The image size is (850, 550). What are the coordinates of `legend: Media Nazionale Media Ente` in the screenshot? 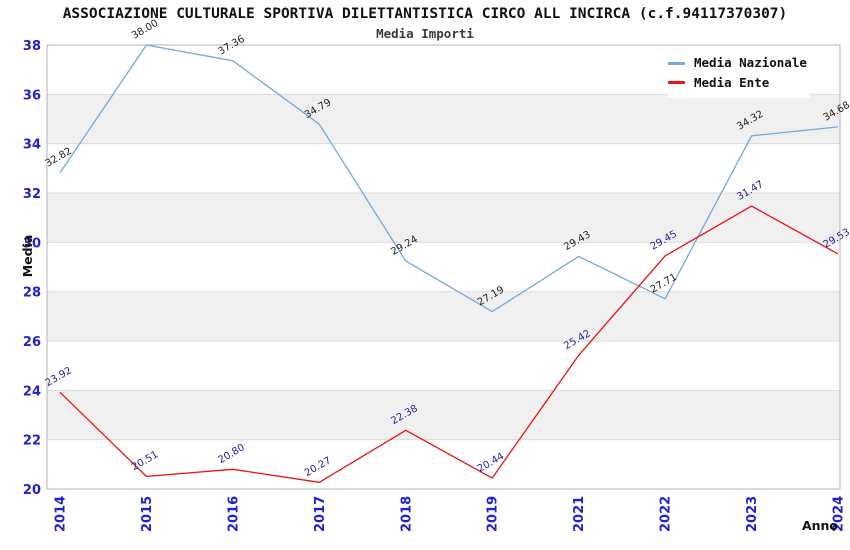 It's located at (739, 73).